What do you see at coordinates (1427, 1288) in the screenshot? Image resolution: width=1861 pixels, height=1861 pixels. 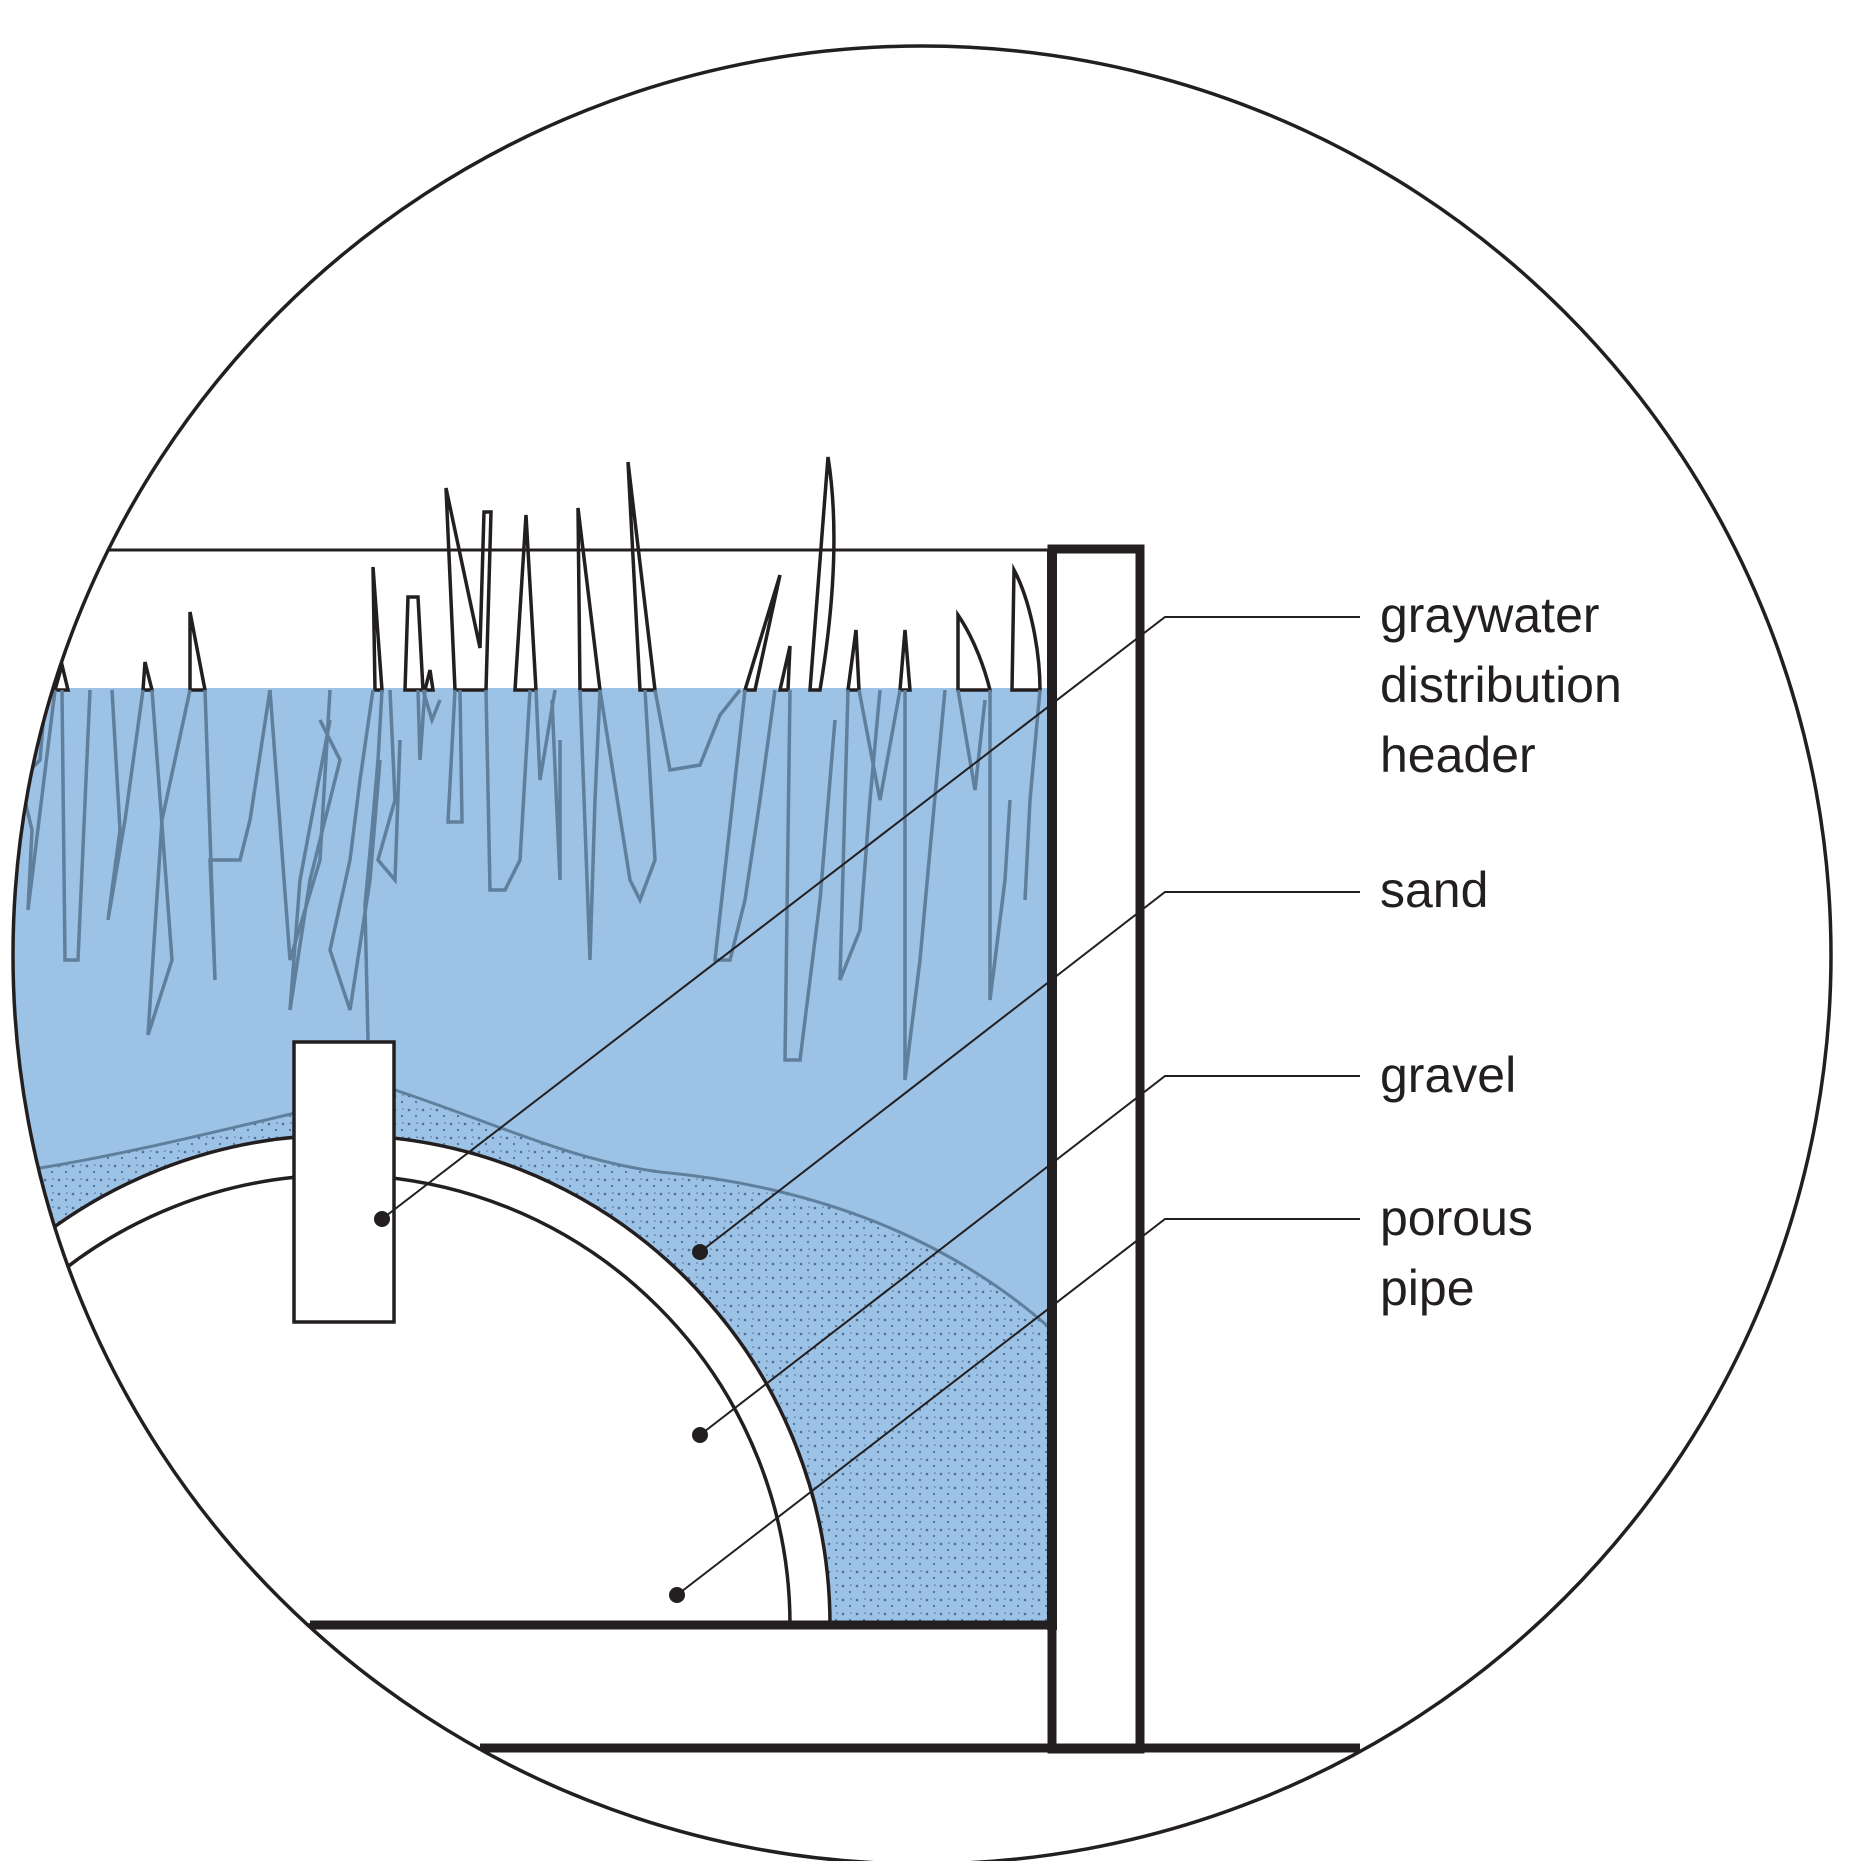 I see `label-line: pipe` at bounding box center [1427, 1288].